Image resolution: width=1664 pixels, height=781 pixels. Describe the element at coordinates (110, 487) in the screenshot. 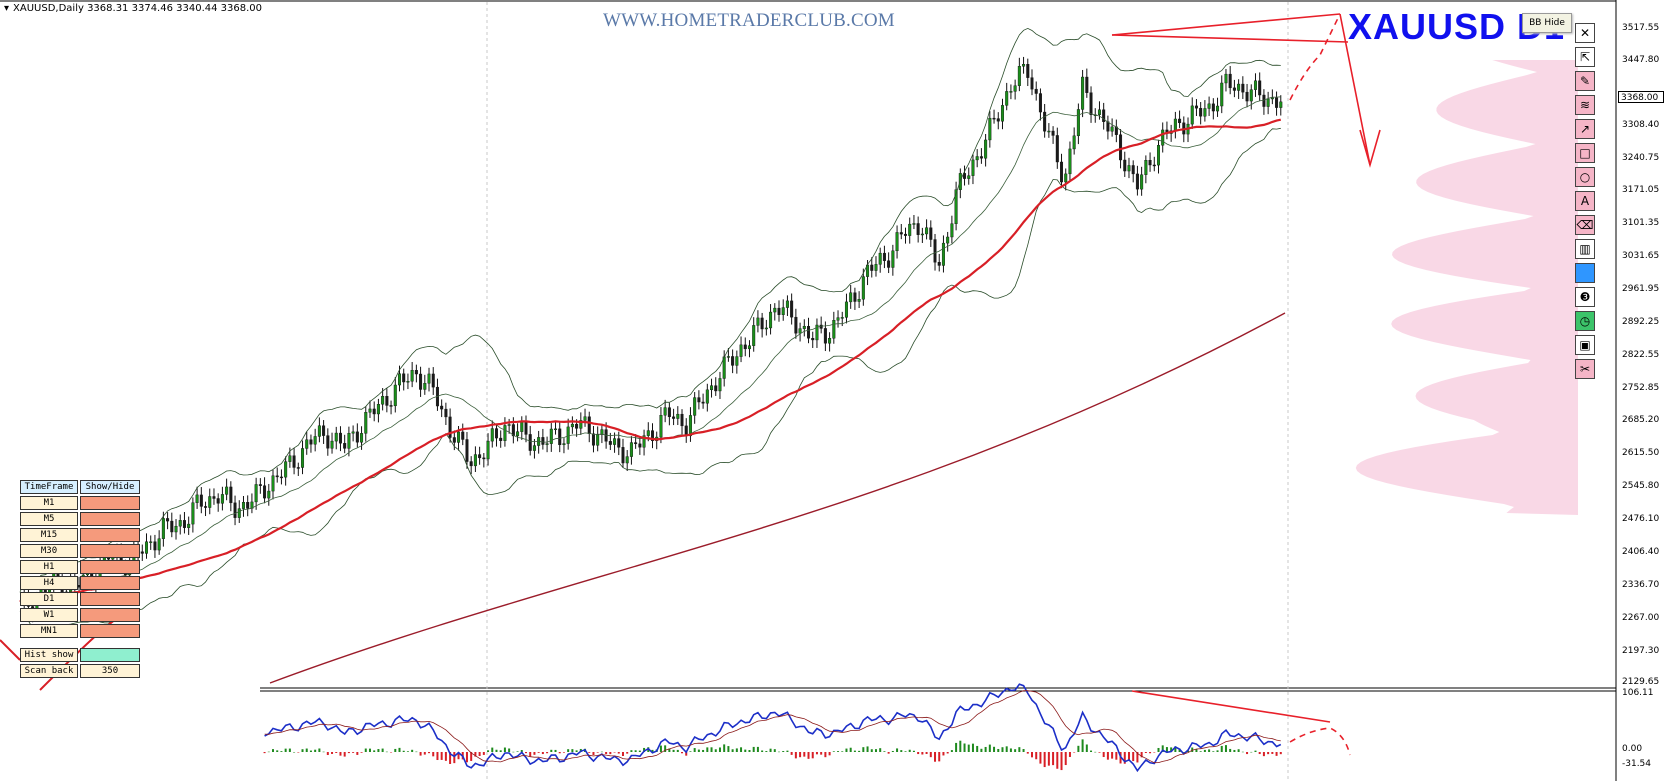

I see `show-hide-header: Show/Hide` at that location.